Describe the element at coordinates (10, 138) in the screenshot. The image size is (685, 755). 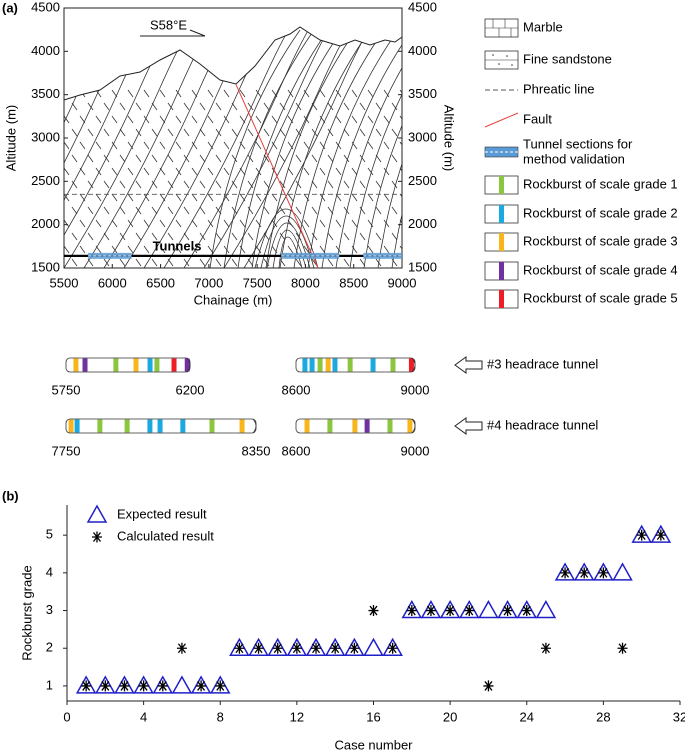
I see `y-axis-label: Altitude (m)` at that location.